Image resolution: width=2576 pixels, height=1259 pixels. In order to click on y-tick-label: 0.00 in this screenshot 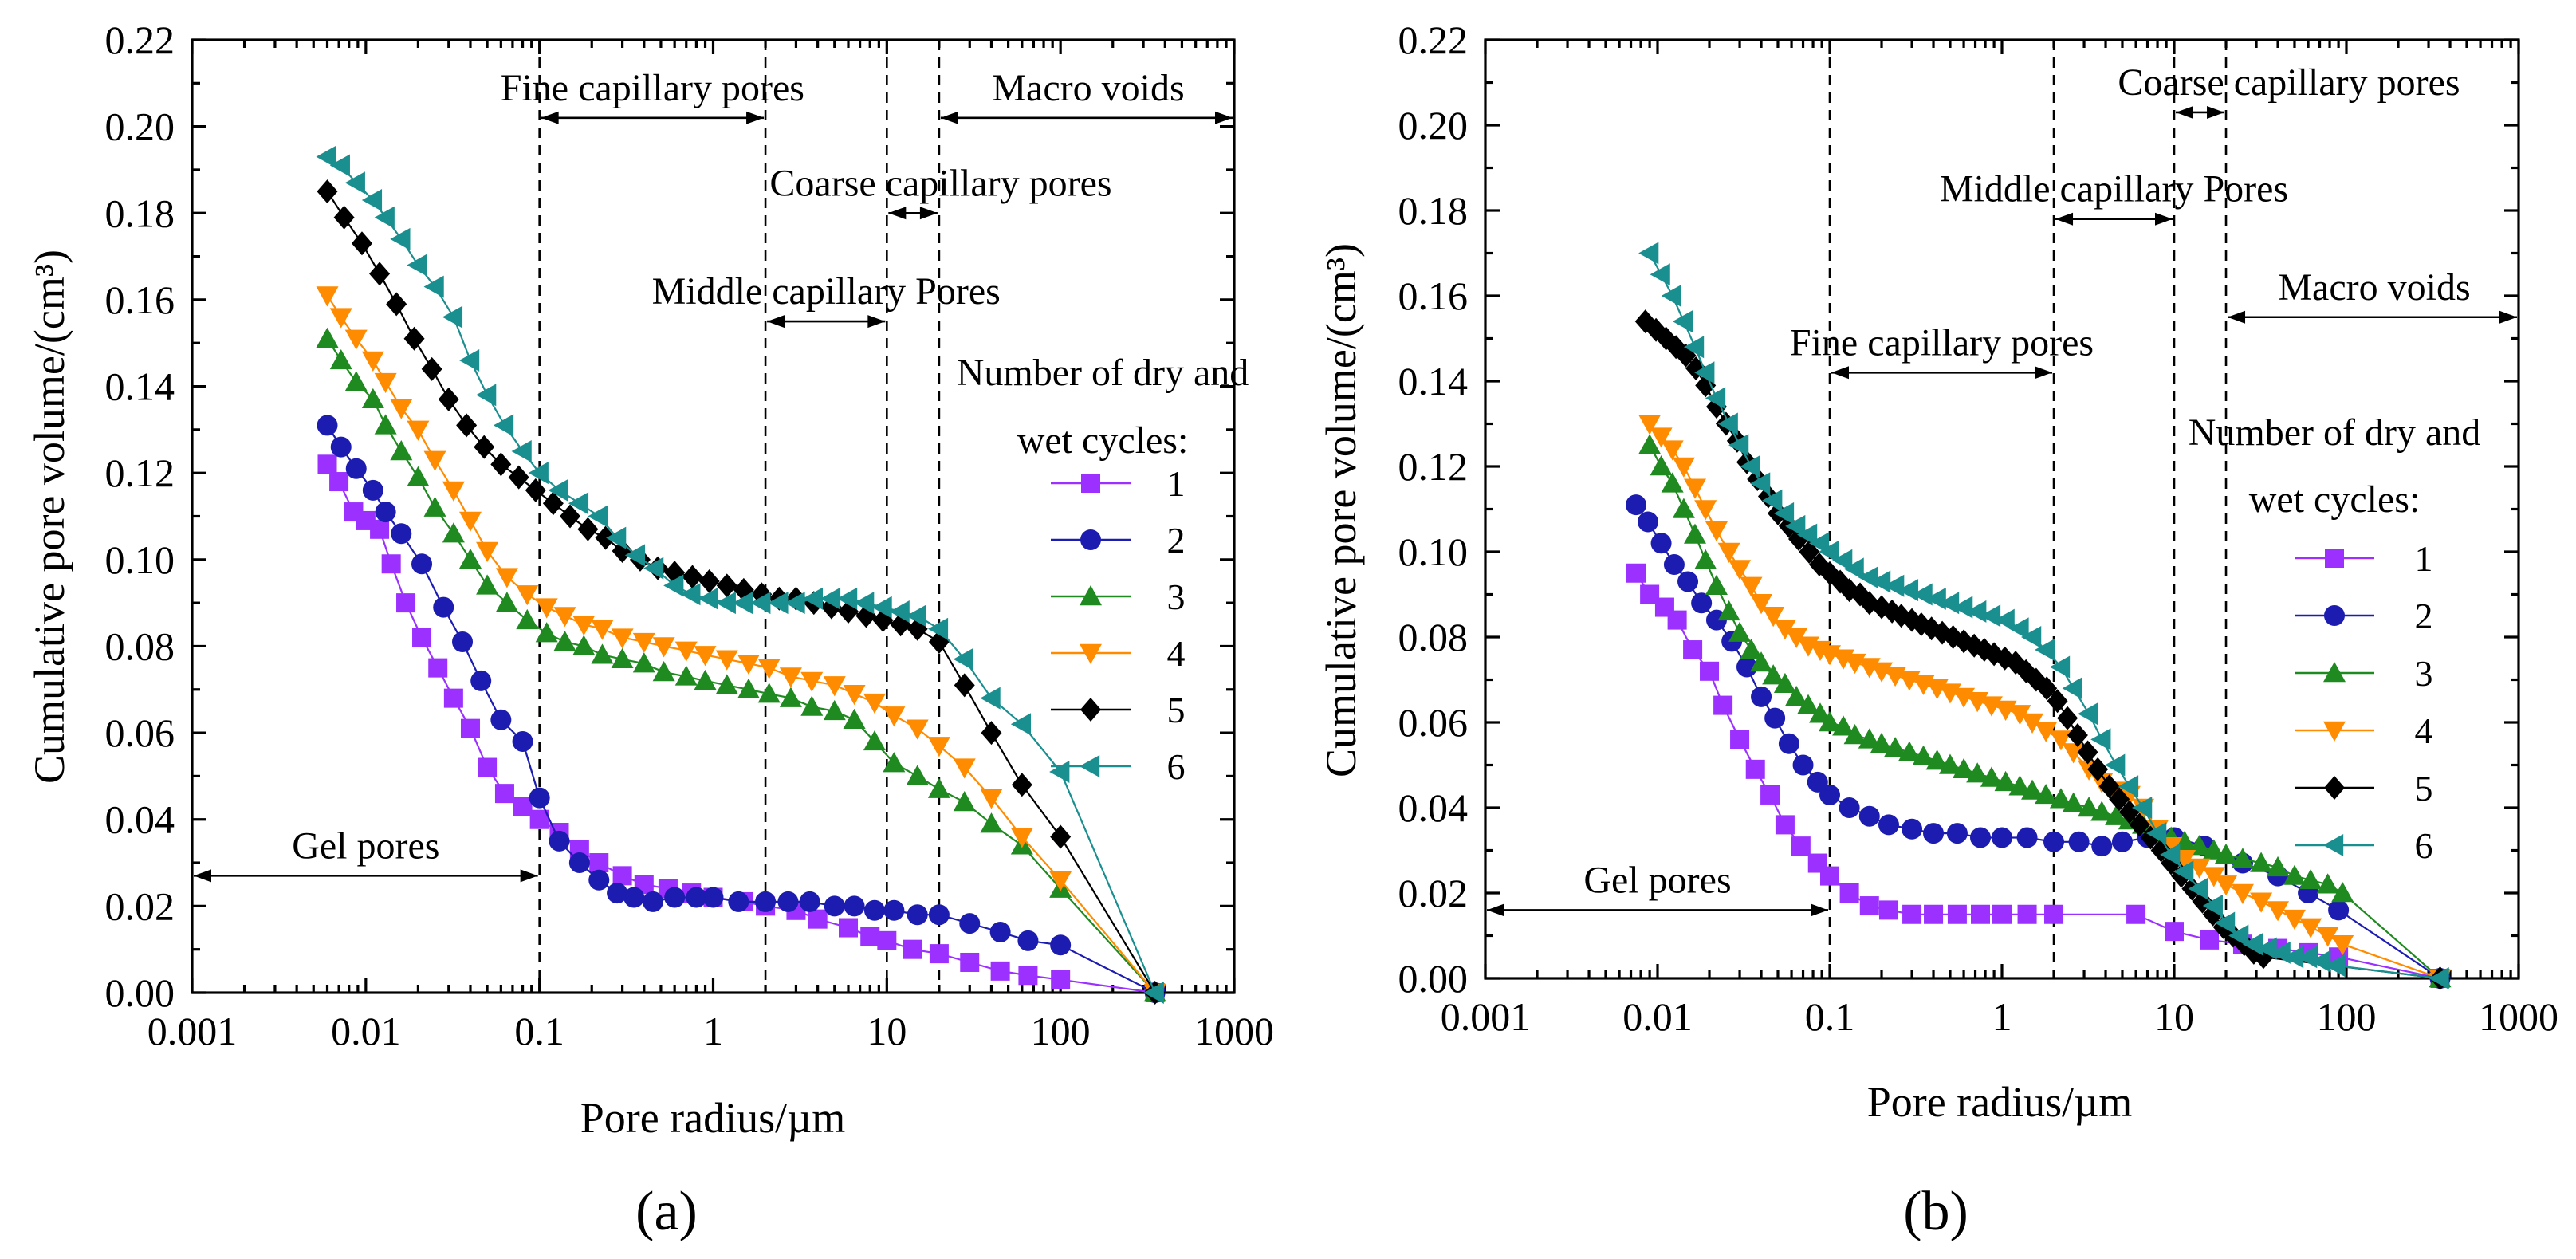, I will do `click(1433, 978)`.